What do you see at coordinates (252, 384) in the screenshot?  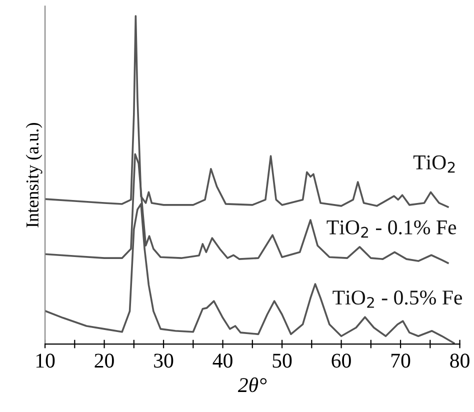 I see `x-axis-title: 2θ°` at bounding box center [252, 384].